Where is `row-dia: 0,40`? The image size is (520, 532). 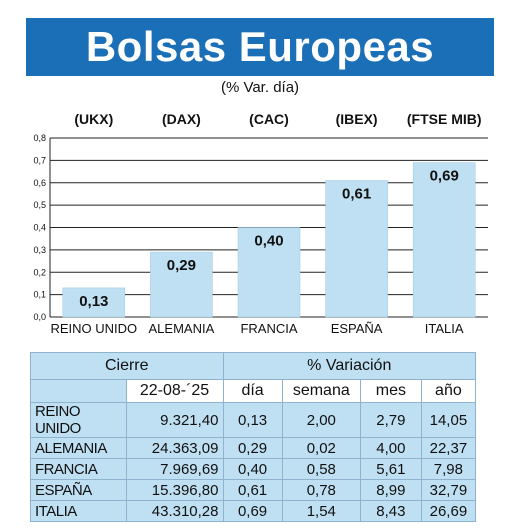 row-dia: 0,40 is located at coordinates (252, 469).